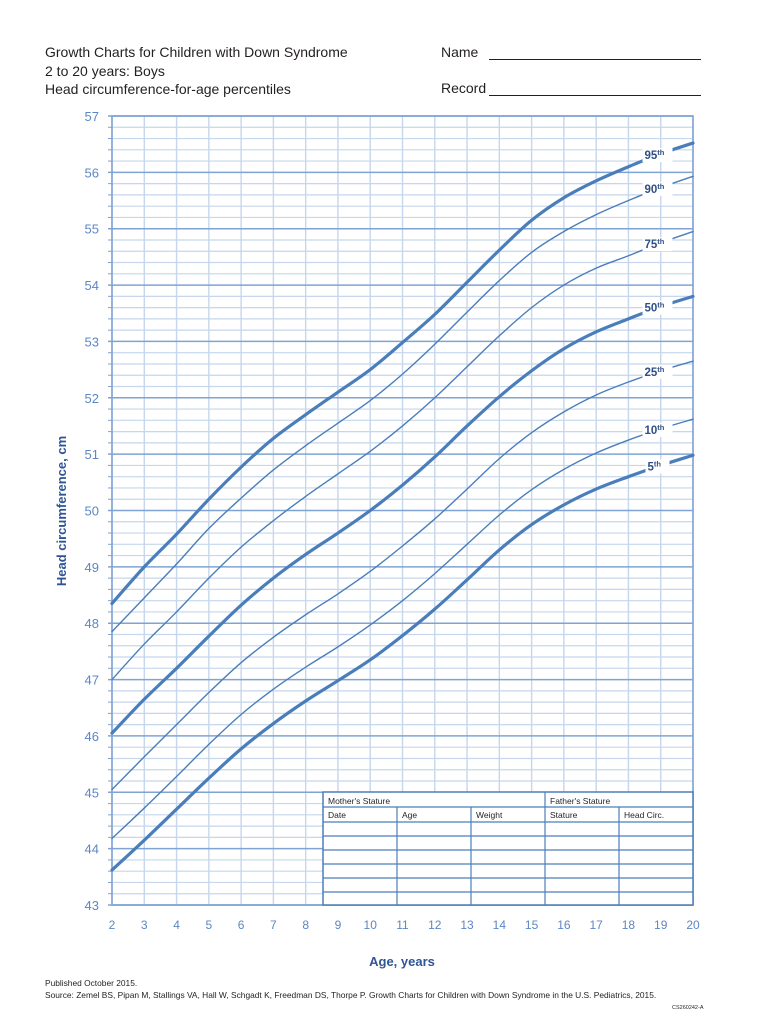 The height and width of the screenshot is (1024, 768). What do you see at coordinates (644, 815) in the screenshot?
I see `column-header-head-circ: Head Circ.` at bounding box center [644, 815].